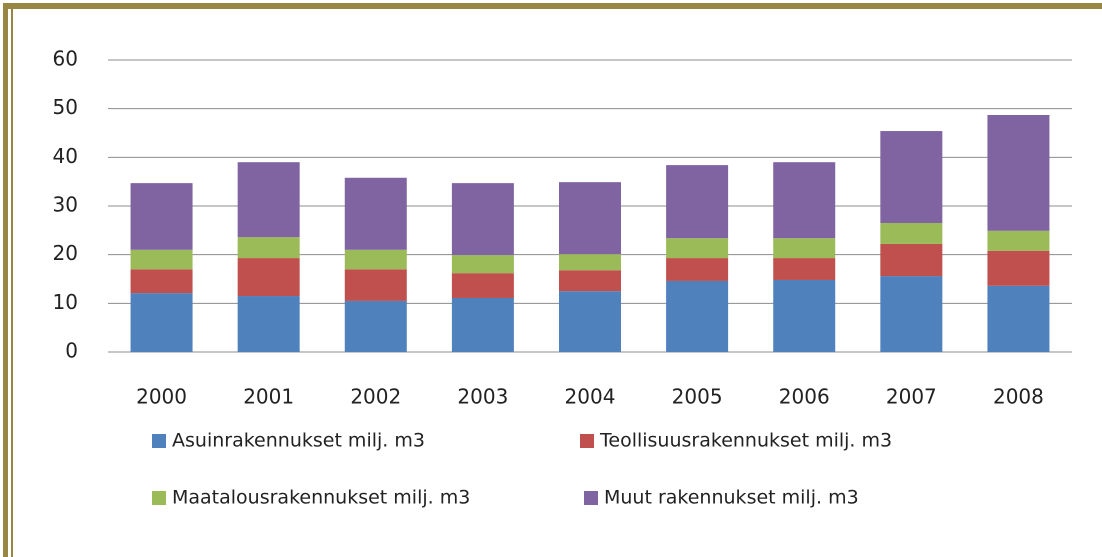 The image size is (1102, 557). What do you see at coordinates (482, 397) in the screenshot?
I see `x-tick-label: 2003` at bounding box center [482, 397].